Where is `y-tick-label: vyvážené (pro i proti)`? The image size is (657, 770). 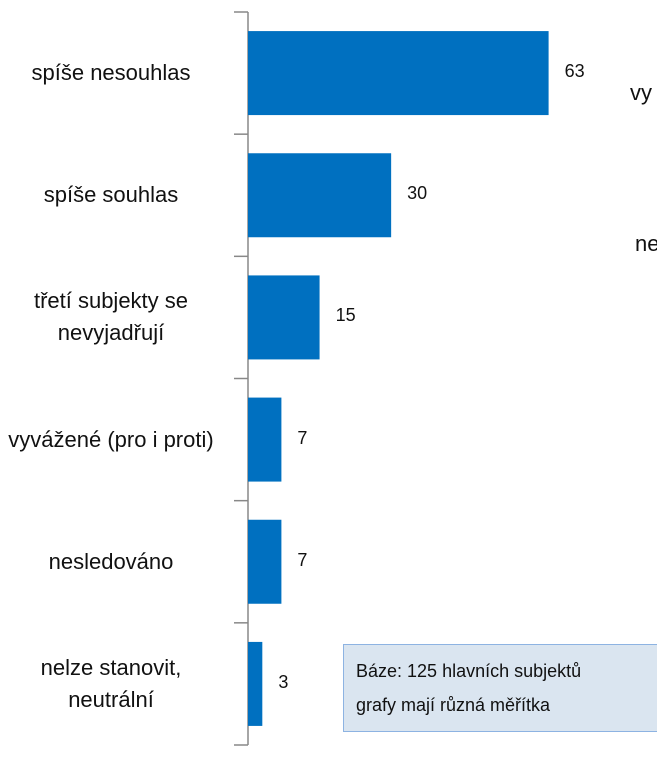 y-tick-label: vyvážené (pro i proti) is located at coordinates (111, 439).